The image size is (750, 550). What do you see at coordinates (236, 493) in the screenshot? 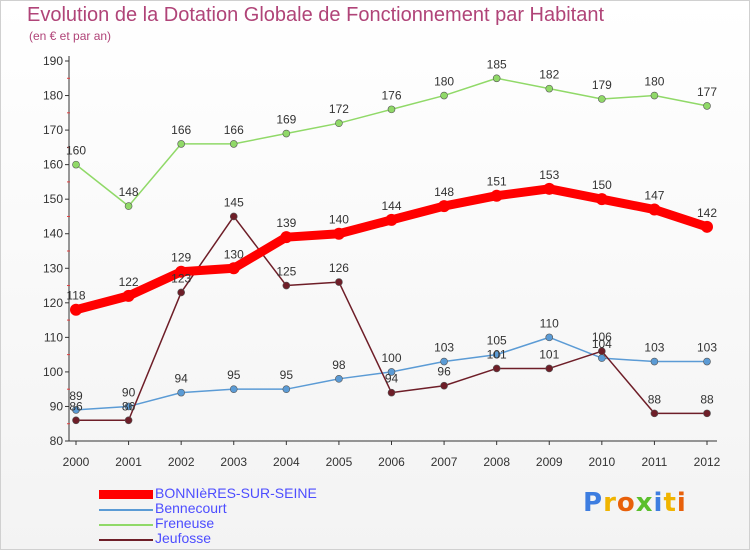
I see `legend-label-bonni-res-sur-seine: BONNIèRES-SUR-SEINE` at bounding box center [236, 493].